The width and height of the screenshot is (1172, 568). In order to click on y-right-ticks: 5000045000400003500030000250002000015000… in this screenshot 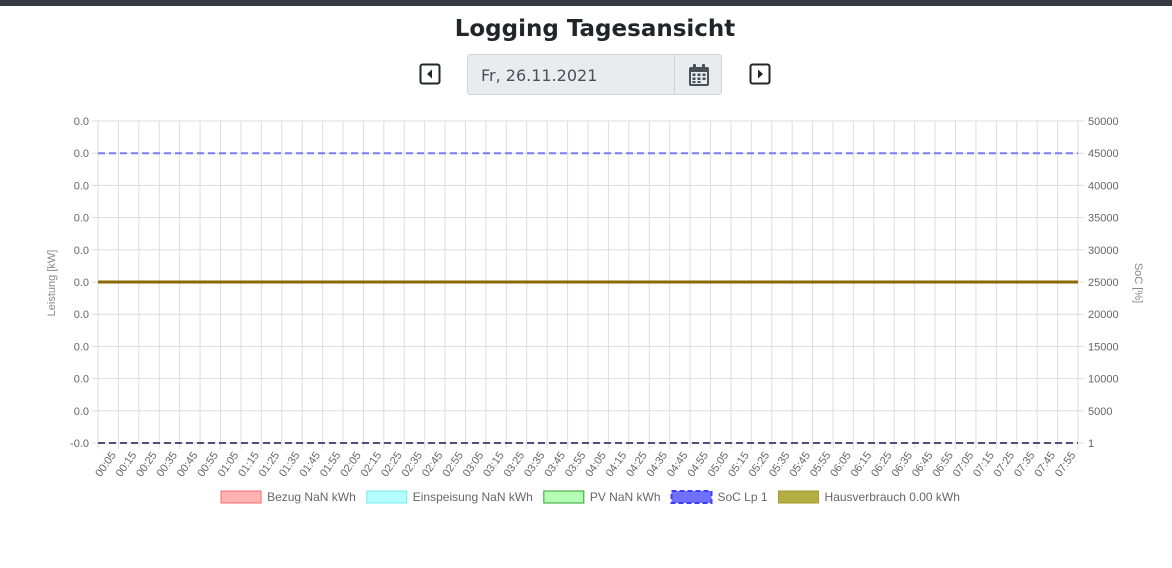, I will do `click(1103, 283)`.